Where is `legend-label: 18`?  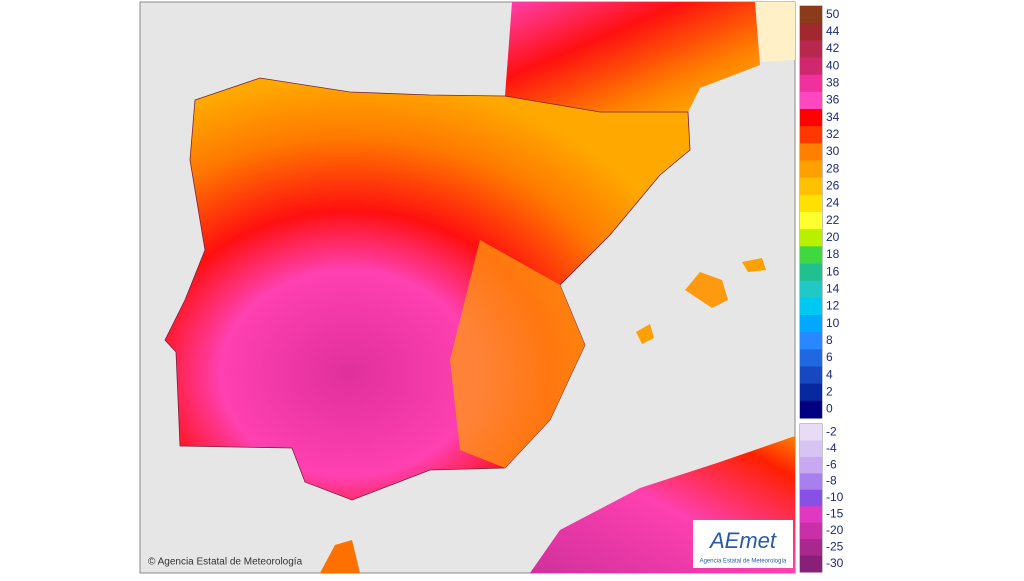 legend-label: 18 is located at coordinates (833, 254).